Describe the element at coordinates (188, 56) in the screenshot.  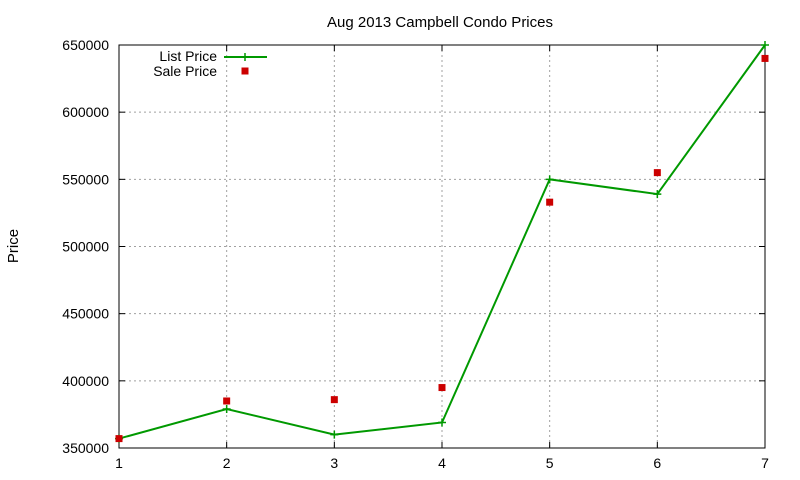
I see `legend-label-list-price: List Price` at that location.